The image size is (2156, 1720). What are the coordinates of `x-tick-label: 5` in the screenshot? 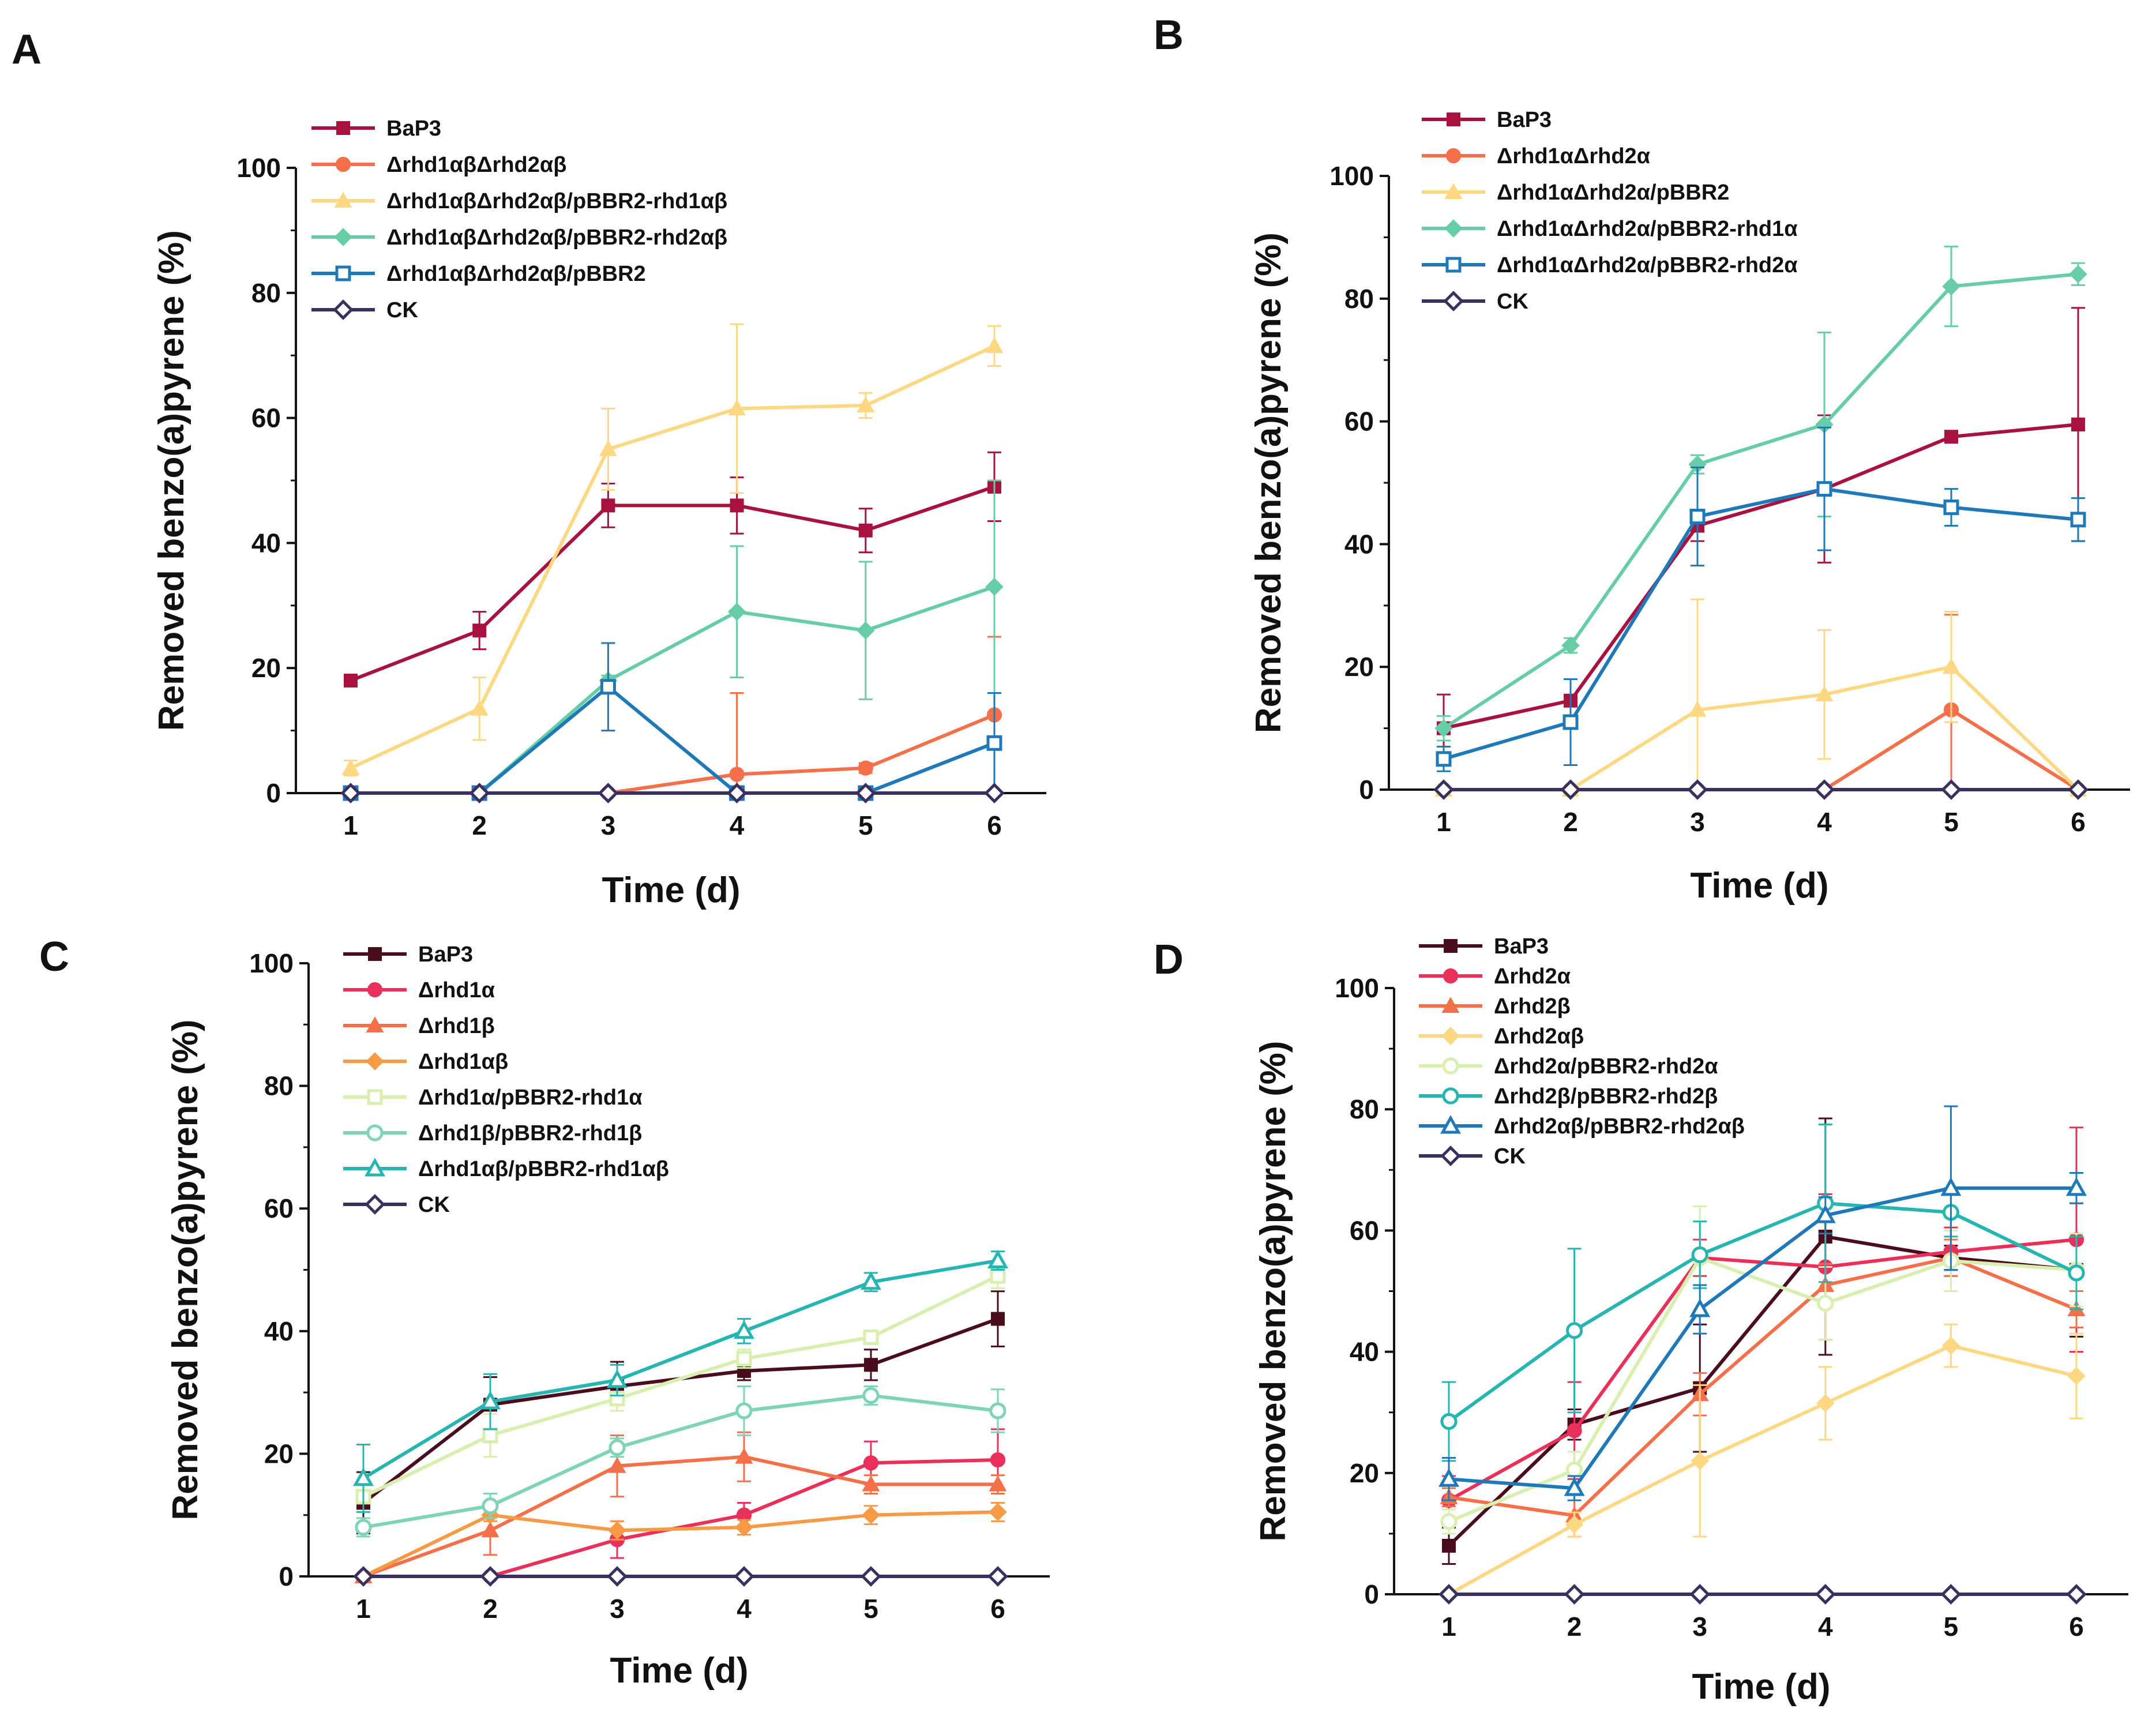 It's located at (870, 1609).